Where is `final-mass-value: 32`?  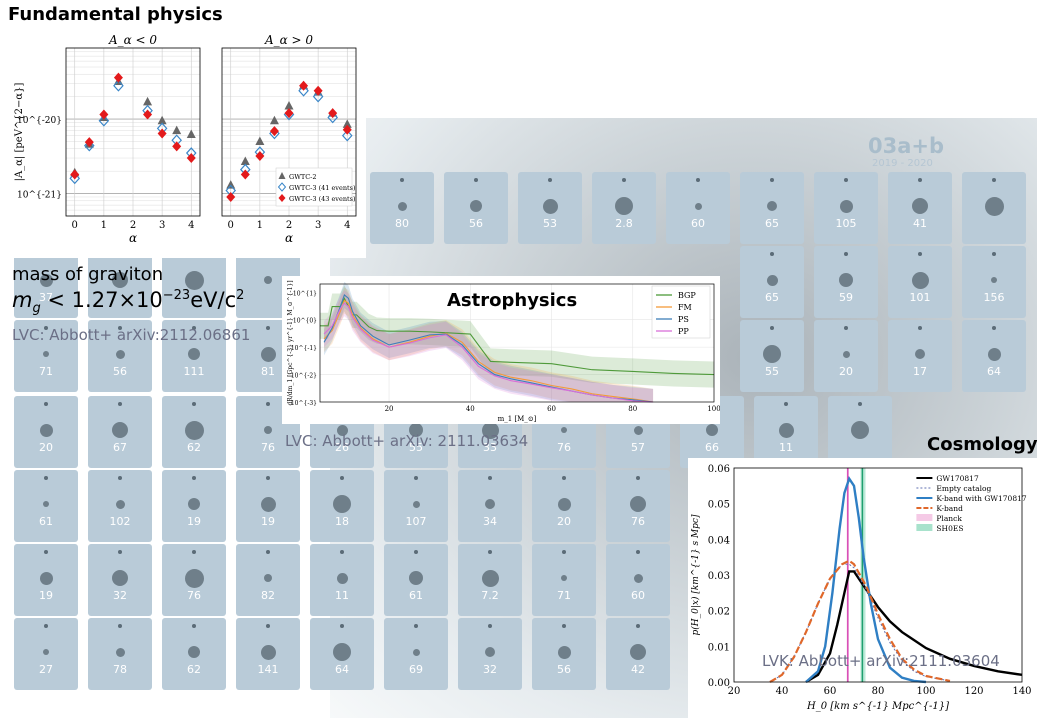
final-mass-value: 32 is located at coordinates (490, 669).